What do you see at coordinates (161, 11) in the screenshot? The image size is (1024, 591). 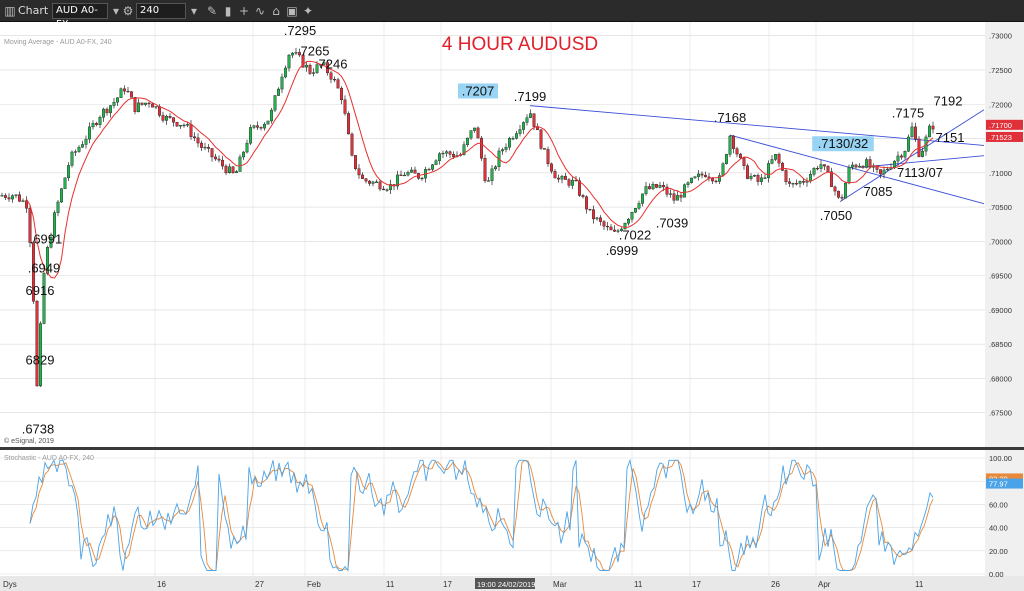 I see `interval-input: 240` at bounding box center [161, 11].